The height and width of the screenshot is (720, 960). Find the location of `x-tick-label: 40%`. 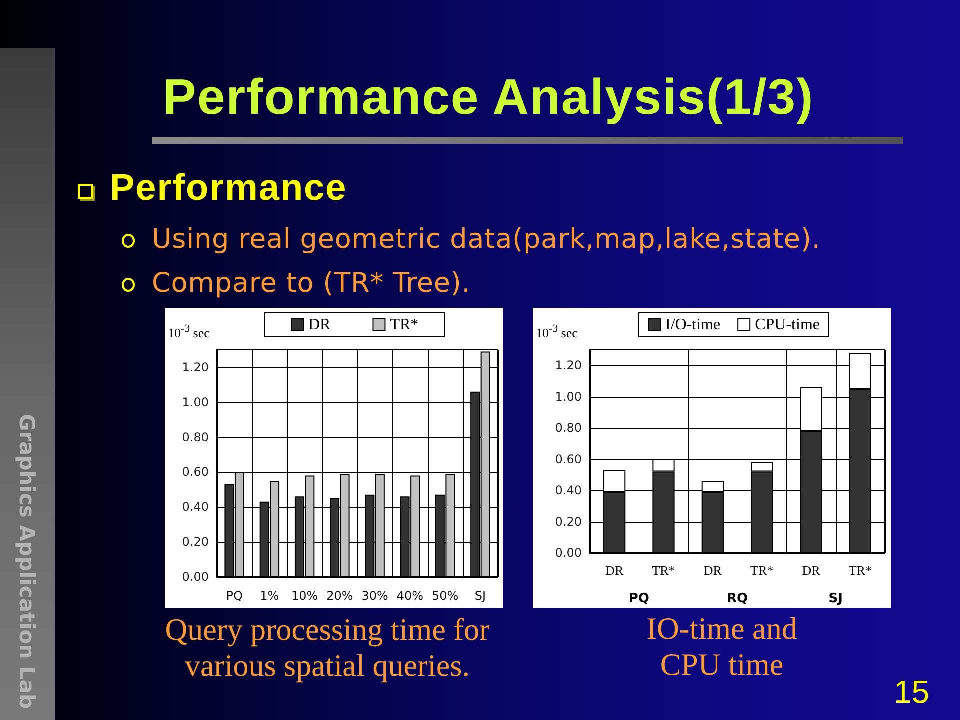

x-tick-label: 40% is located at coordinates (410, 596).